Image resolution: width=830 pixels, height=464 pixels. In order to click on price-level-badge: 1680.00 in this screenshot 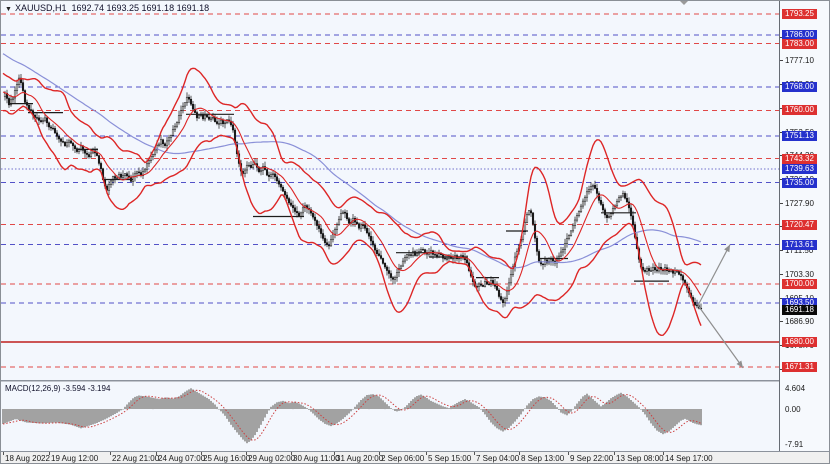, I will do `click(799, 341)`.